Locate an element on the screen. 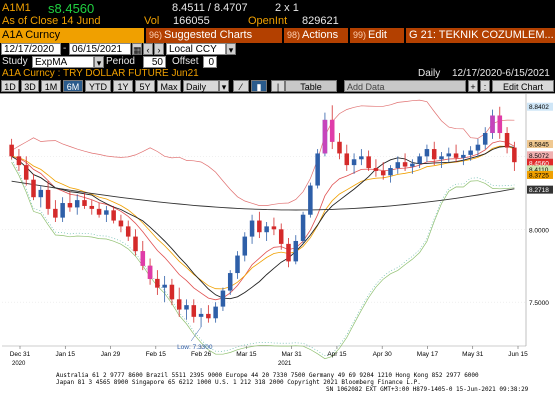 The image size is (555, 400). chart-frequency: Daily is located at coordinates (429, 73).